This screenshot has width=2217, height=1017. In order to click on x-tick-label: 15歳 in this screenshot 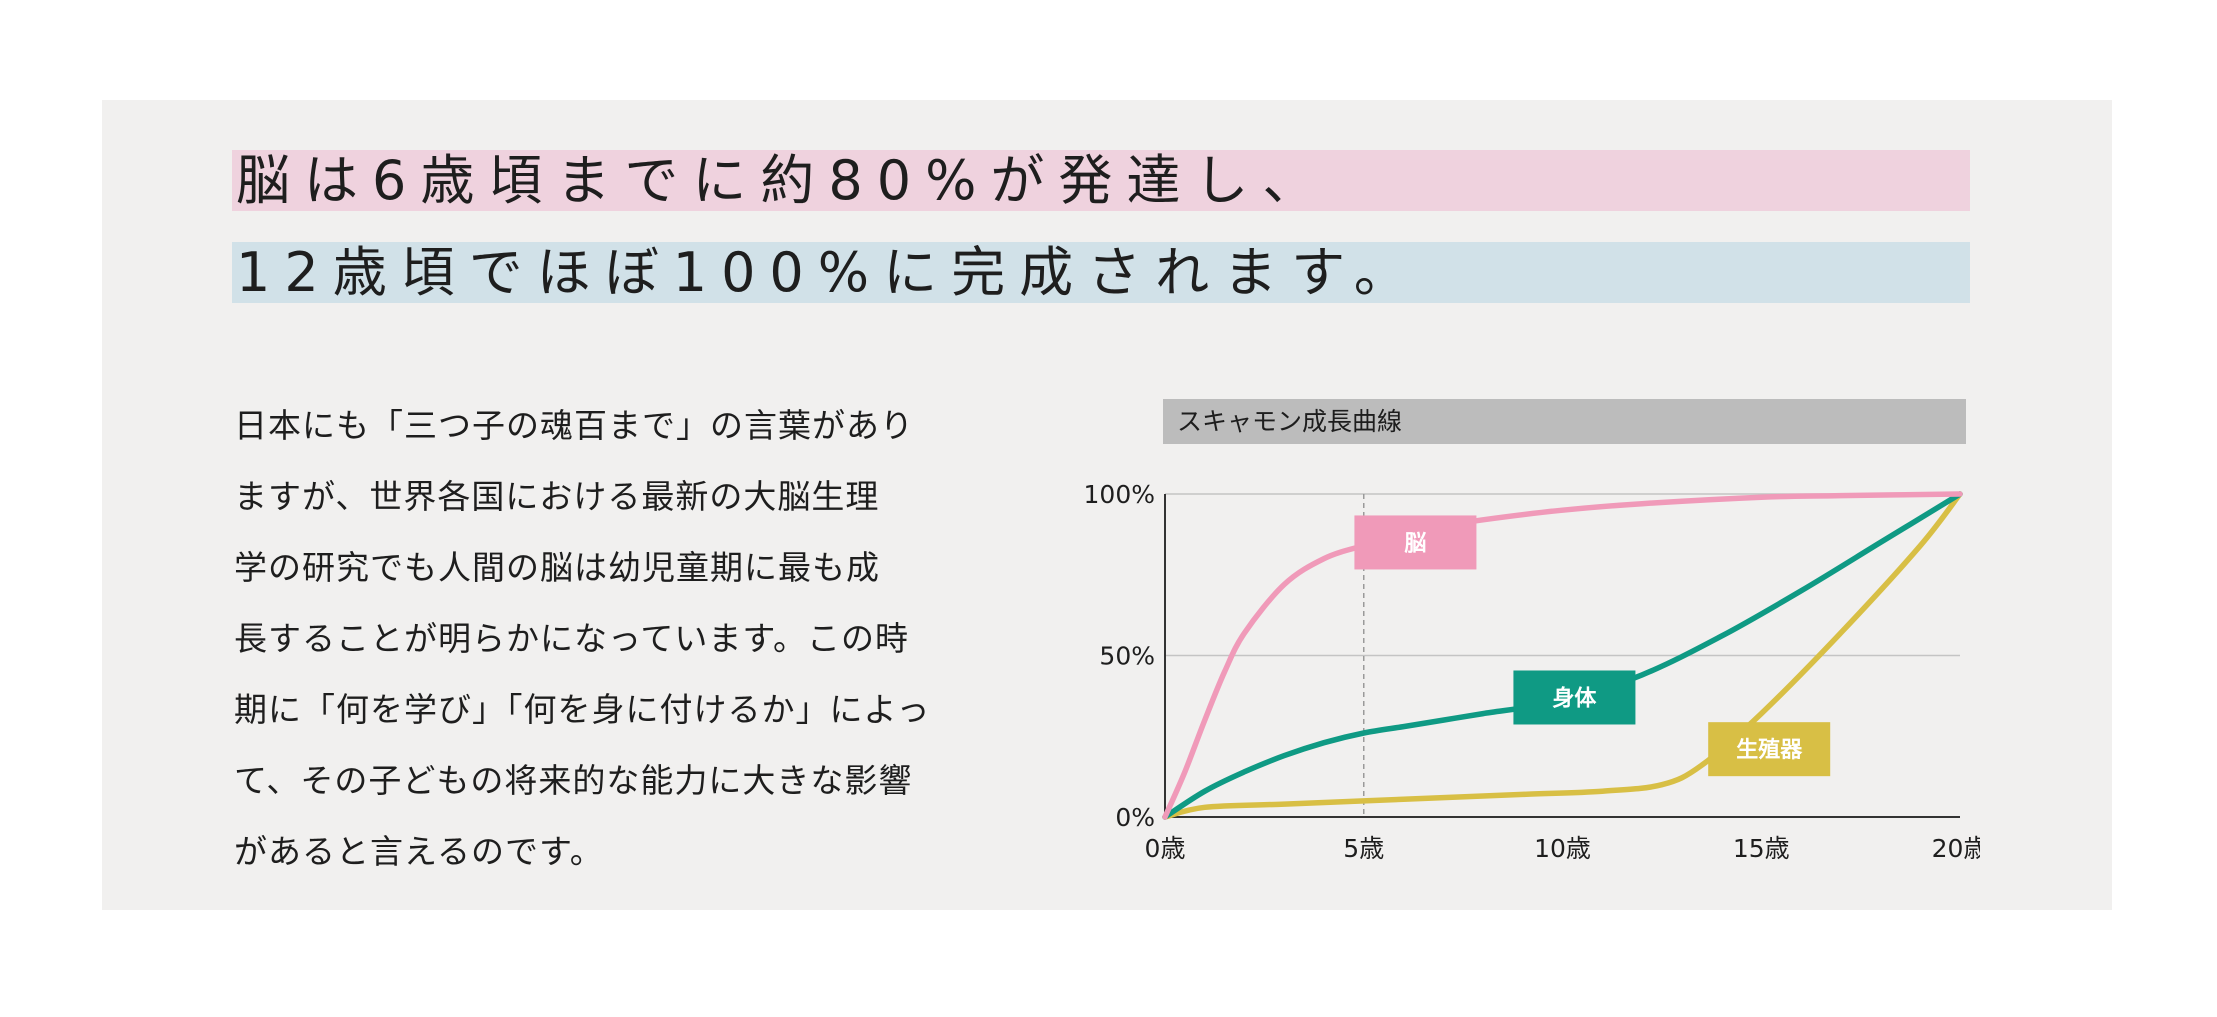, I will do `click(1761, 848)`.